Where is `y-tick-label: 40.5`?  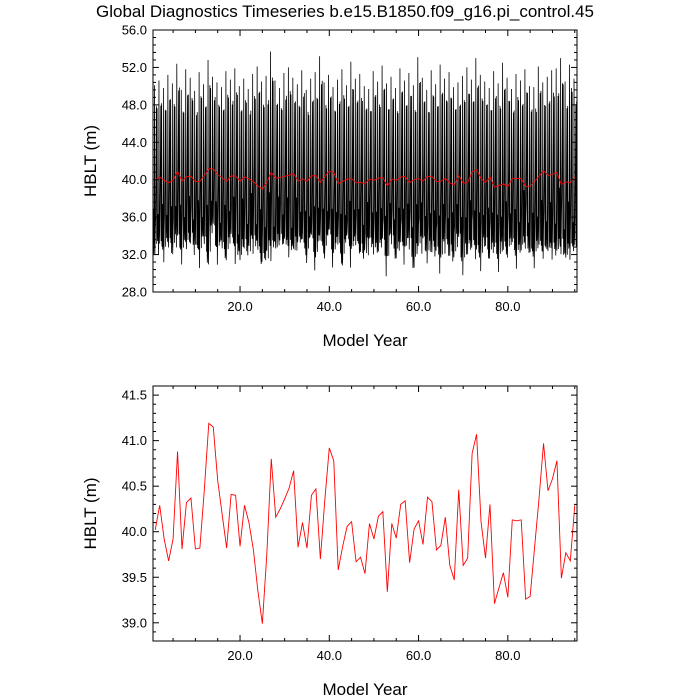 y-tick-label: 40.5 is located at coordinates (134, 486).